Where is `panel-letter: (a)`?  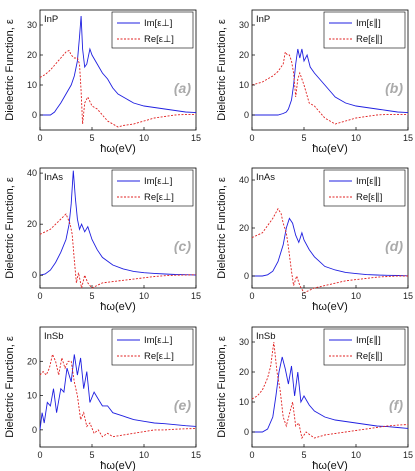 panel-letter: (a) is located at coordinates (182, 88).